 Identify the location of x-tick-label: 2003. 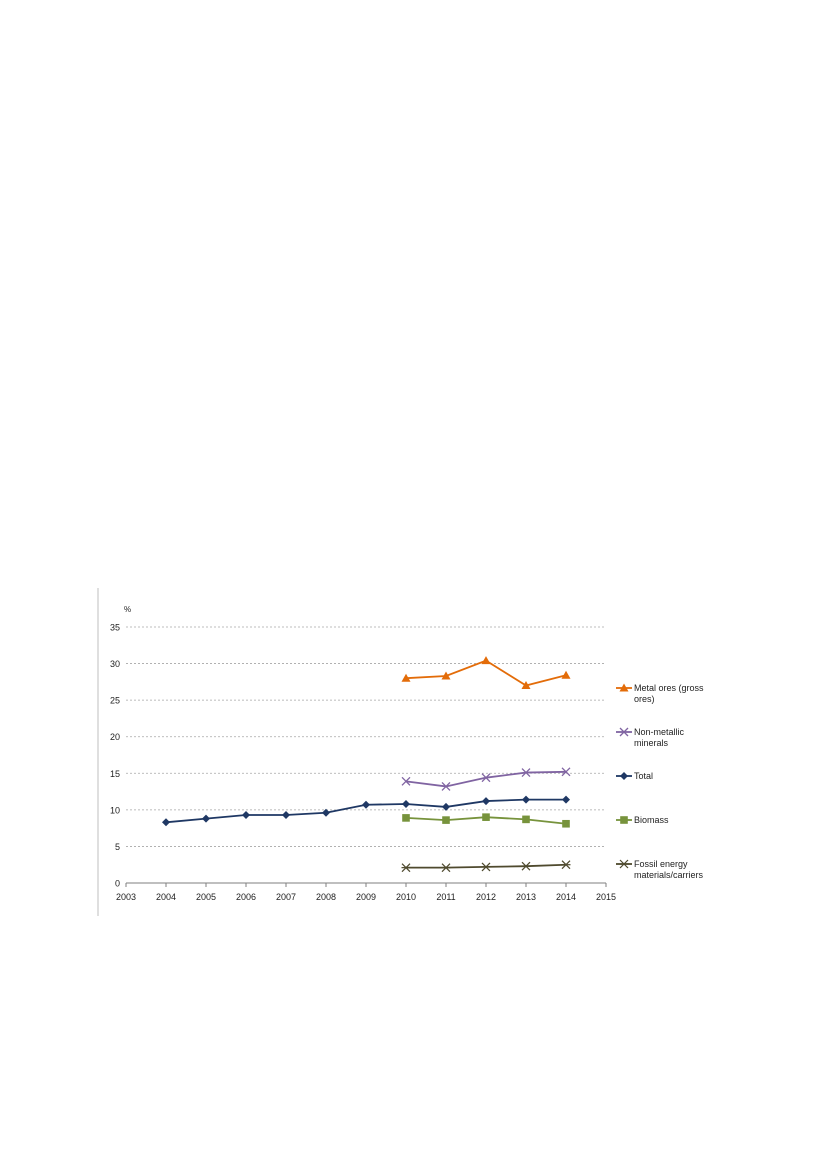
(126, 897).